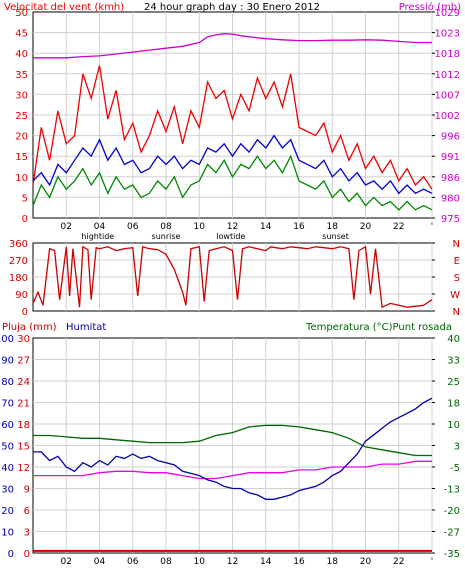 This screenshot has width=465, height=570. What do you see at coordinates (29, 327) in the screenshot?
I see `rain-axis-title: Pluja (mm)` at bounding box center [29, 327].